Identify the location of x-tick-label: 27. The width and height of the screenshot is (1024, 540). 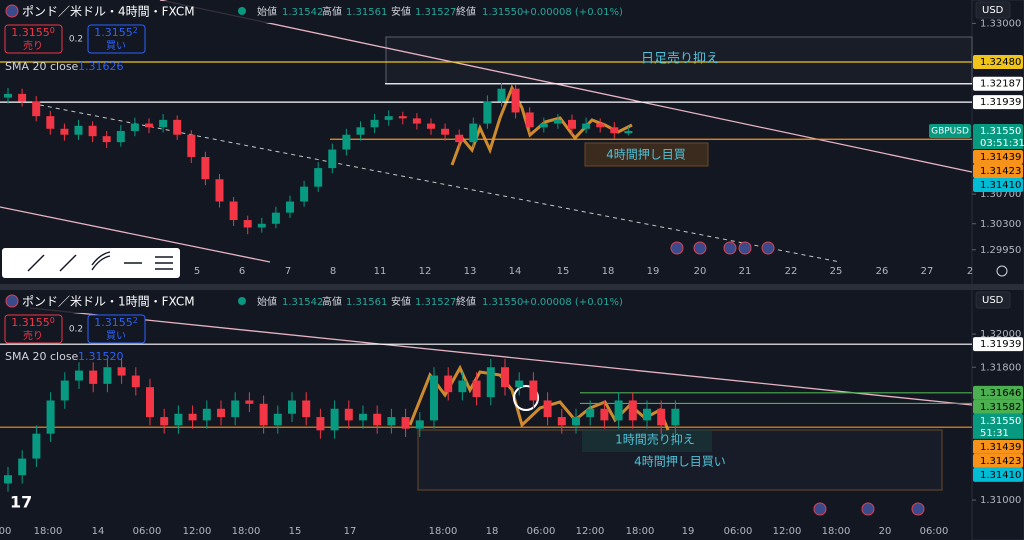
(927, 271).